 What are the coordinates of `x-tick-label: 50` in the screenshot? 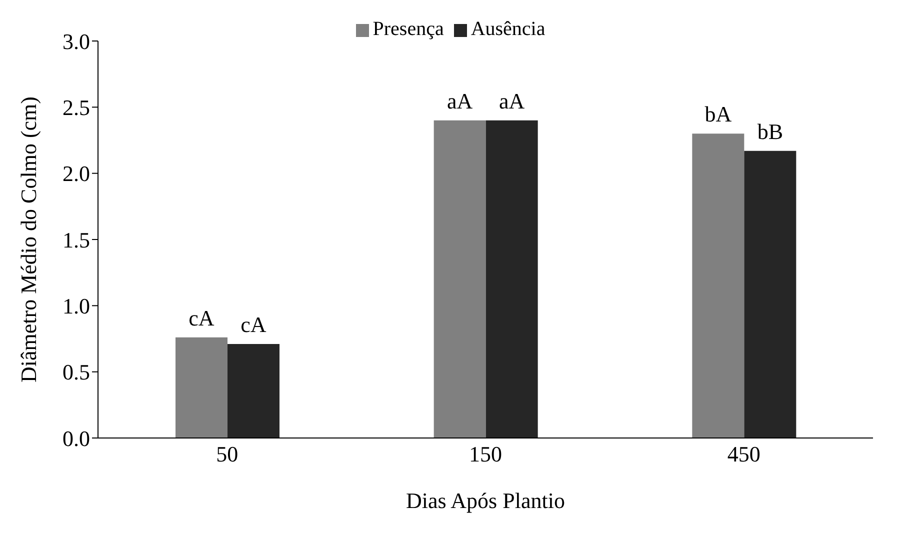 It's located at (227, 454).